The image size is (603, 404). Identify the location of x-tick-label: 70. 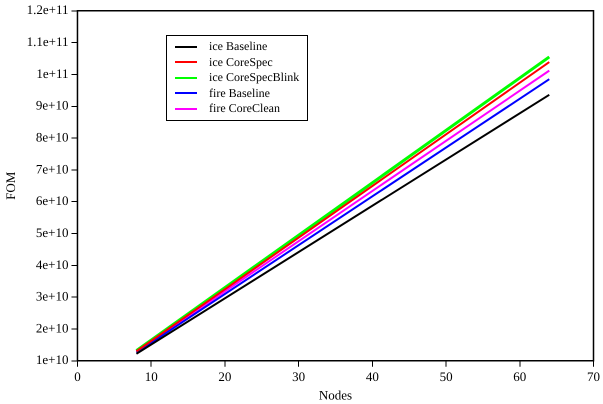
(593, 376).